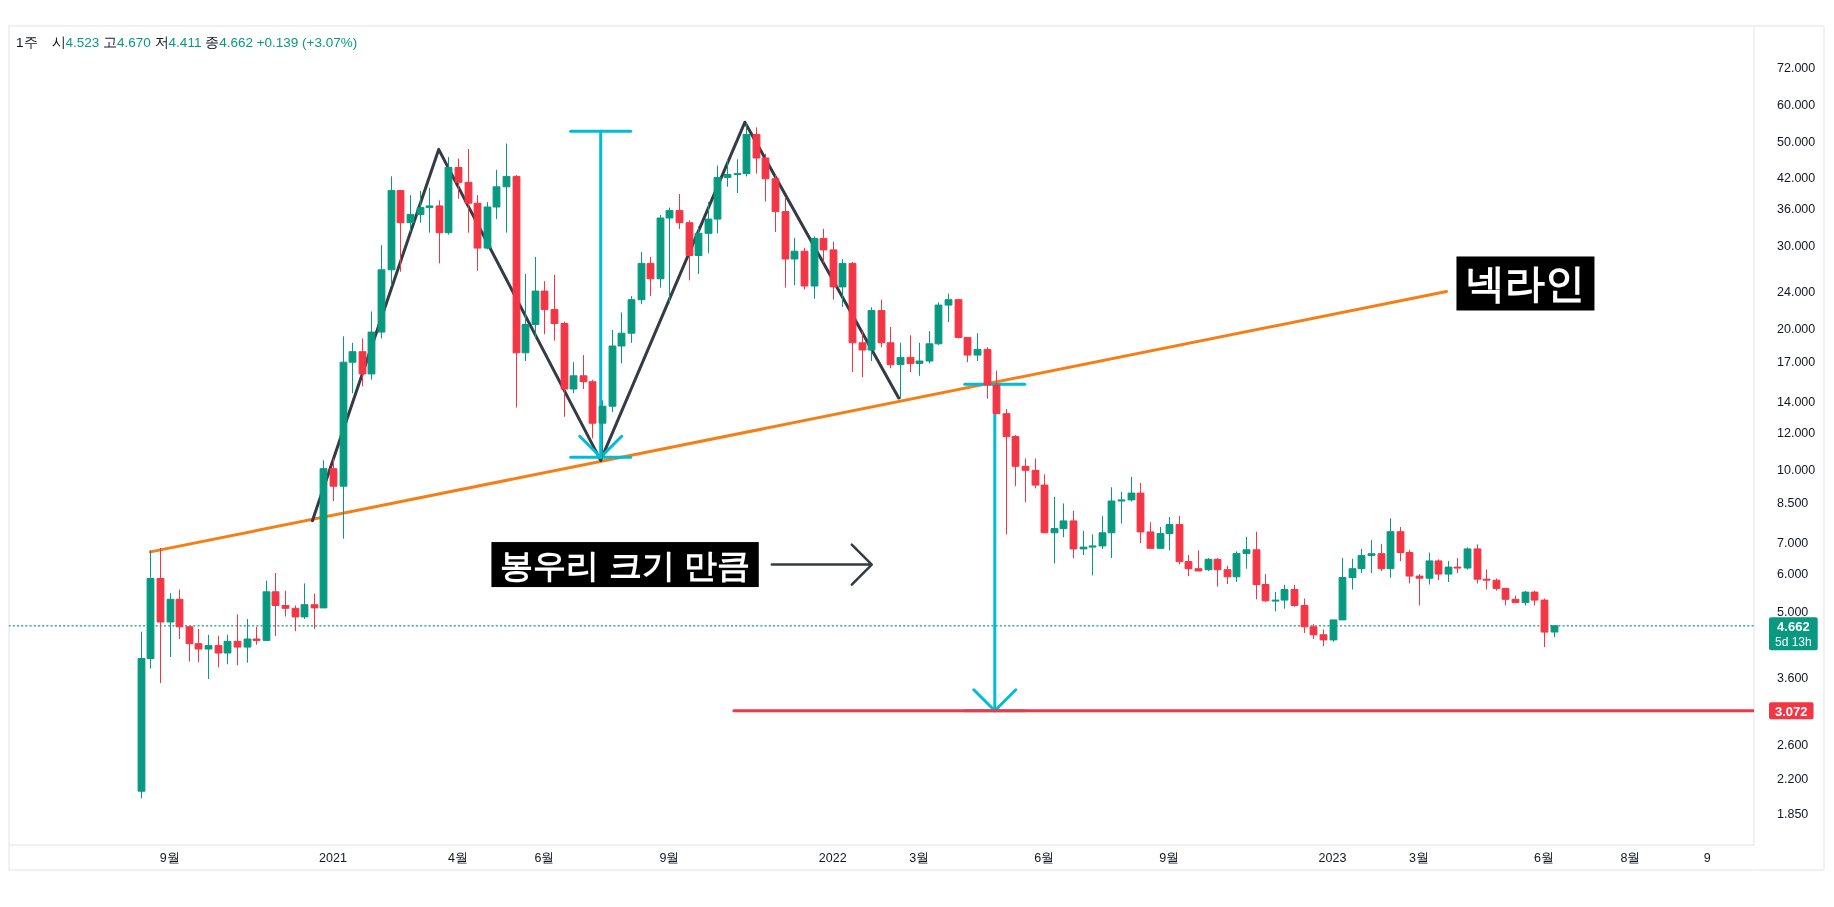  I want to click on y-tick-label: 50.000, so click(1796, 142).